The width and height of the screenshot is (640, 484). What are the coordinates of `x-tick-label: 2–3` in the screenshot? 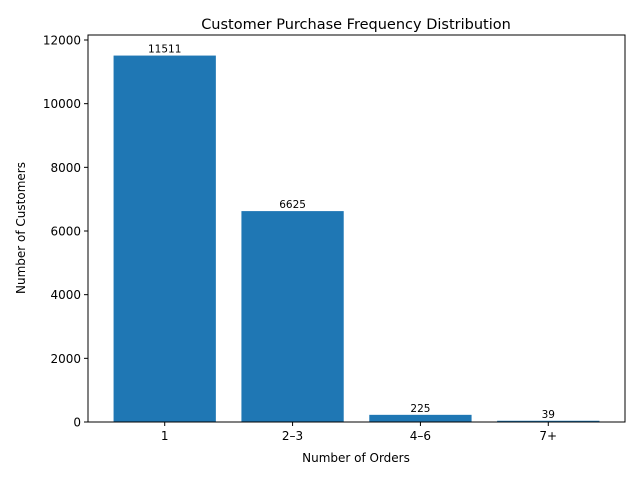 It's located at (292, 436).